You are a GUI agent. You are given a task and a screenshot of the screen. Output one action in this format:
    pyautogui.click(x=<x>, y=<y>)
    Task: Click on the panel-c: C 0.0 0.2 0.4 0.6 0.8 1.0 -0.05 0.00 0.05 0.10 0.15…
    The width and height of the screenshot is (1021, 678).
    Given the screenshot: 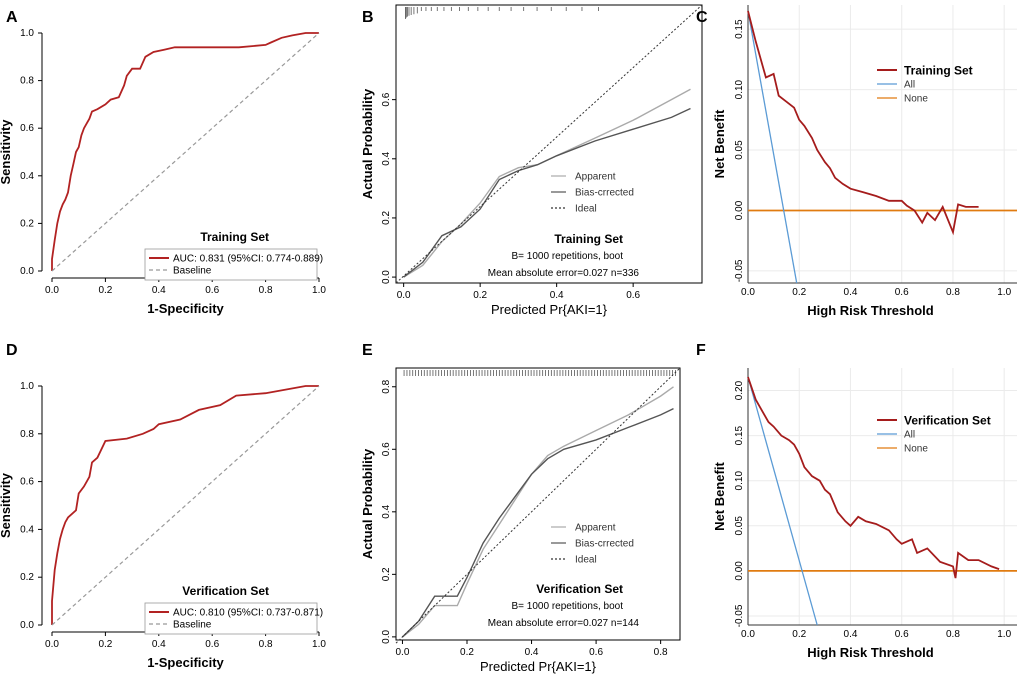 What is the action you would take?
    pyautogui.click(x=856, y=161)
    